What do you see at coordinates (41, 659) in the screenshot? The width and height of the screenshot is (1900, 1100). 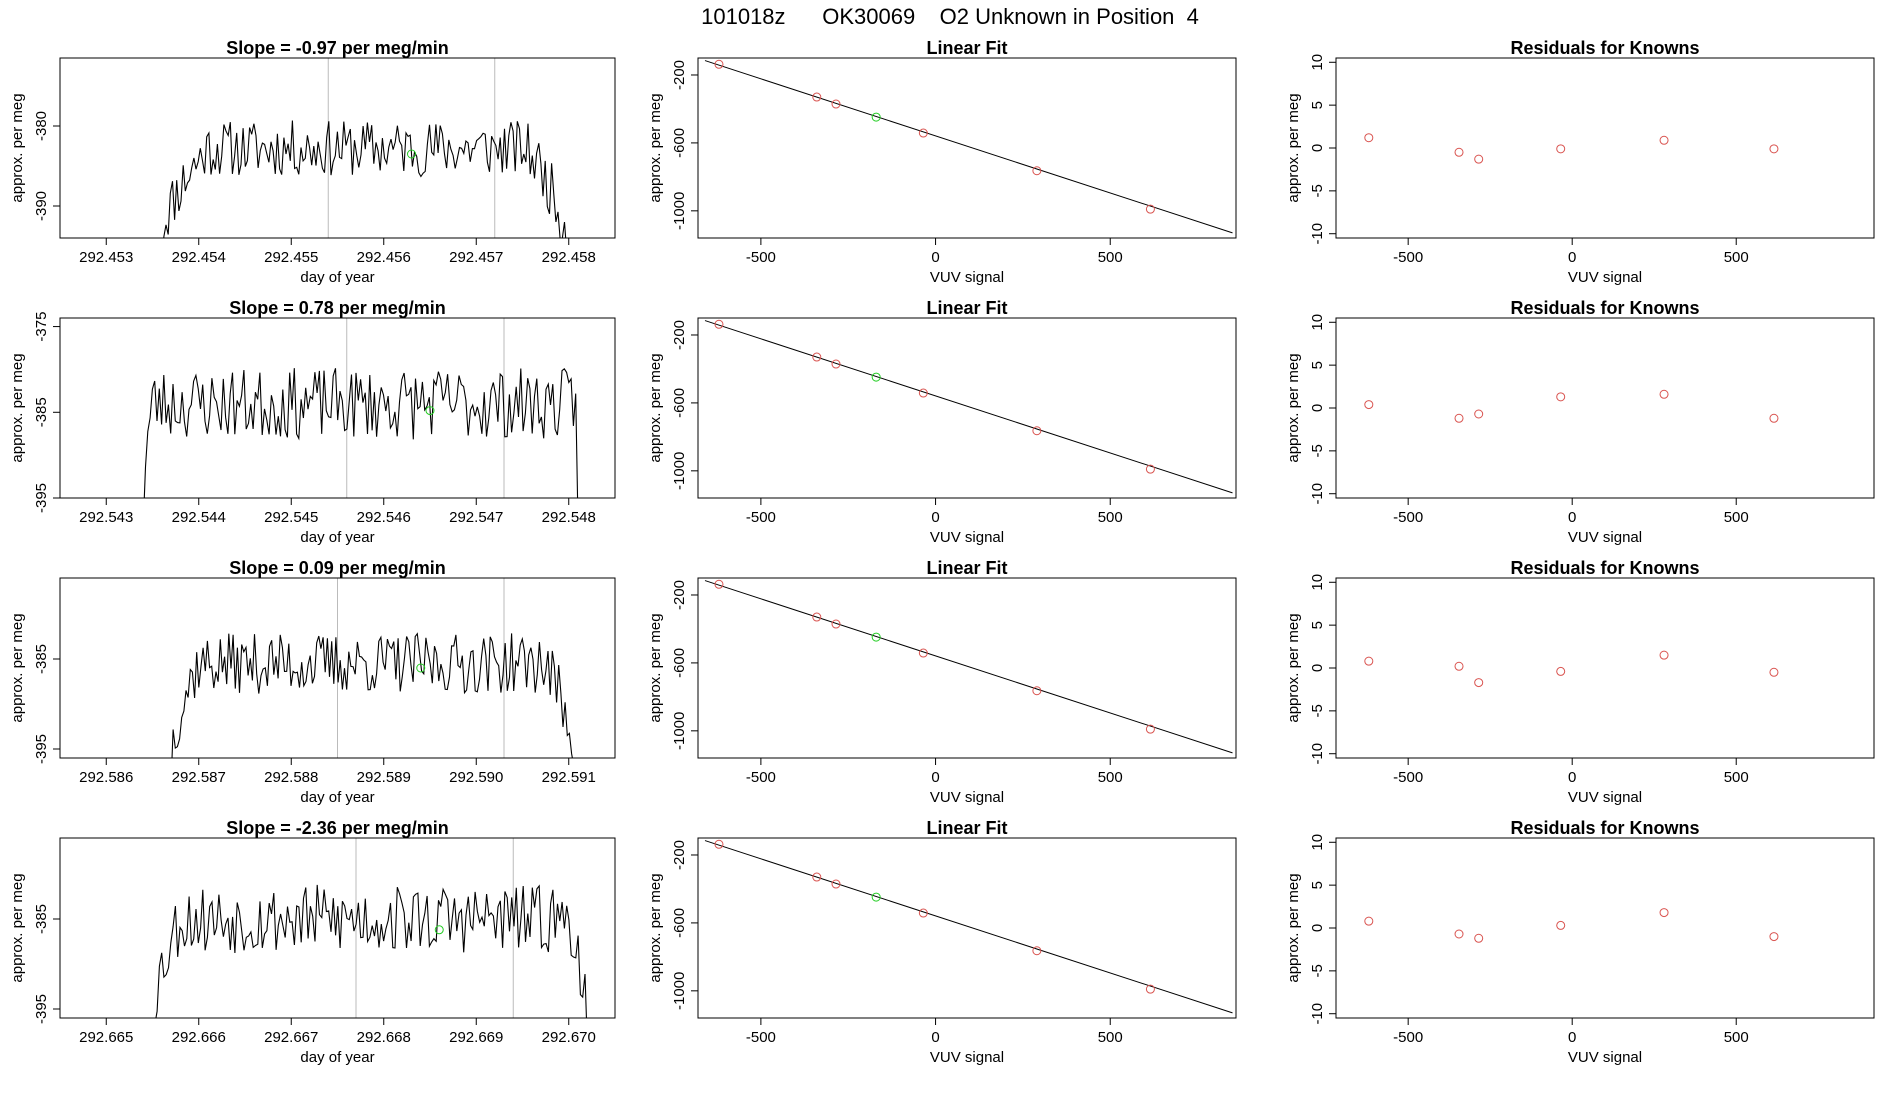 I see `y-tick-label: -385` at bounding box center [41, 659].